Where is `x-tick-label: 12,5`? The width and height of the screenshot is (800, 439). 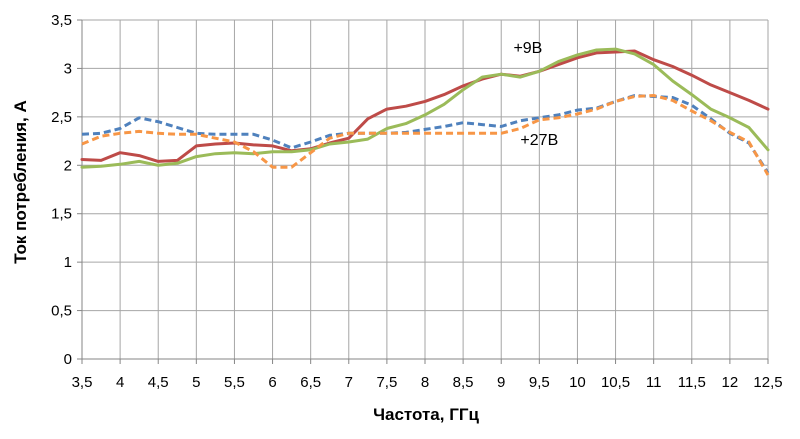 x-tick-label: 12,5 is located at coordinates (767, 382).